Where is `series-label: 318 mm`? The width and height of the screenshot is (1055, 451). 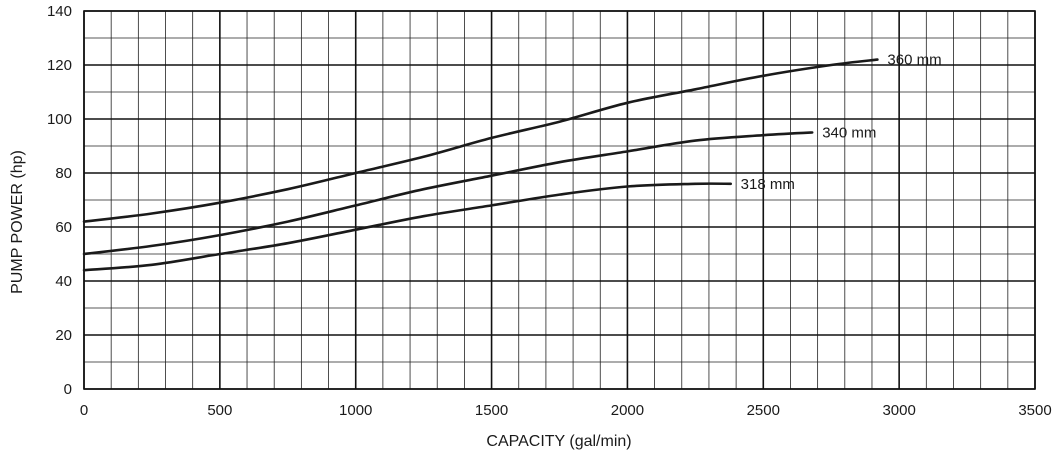
series-label: 318 mm is located at coordinates (768, 184).